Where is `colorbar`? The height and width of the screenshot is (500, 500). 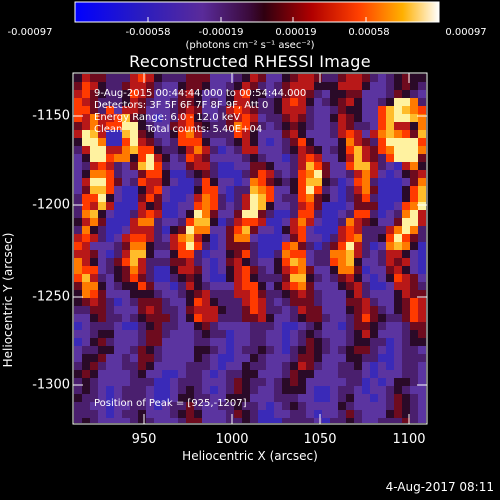 colorbar is located at coordinates (257, 12).